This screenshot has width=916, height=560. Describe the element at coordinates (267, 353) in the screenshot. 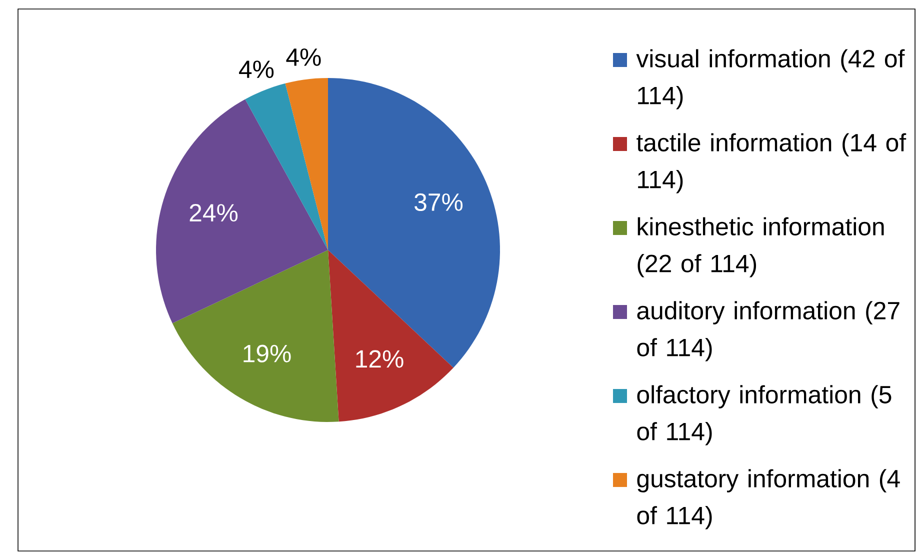

I see `data-label: 19%` at that location.